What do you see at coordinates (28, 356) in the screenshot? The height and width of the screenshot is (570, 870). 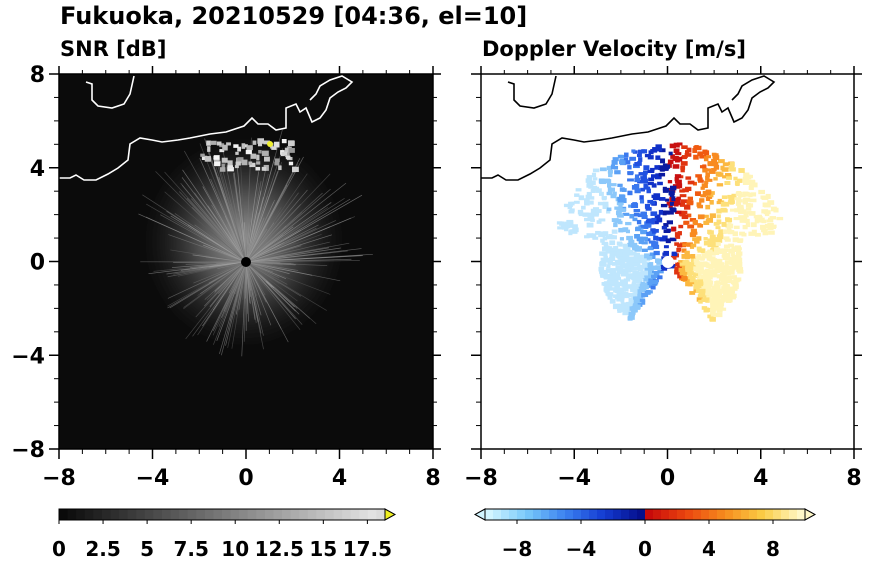 I see `snr-y-tick-label: −4` at bounding box center [28, 356].